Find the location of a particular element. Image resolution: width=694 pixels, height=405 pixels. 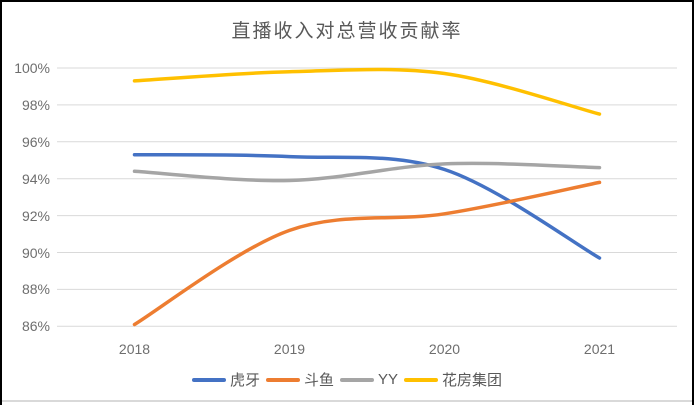

y-axis-tick-label: 86% is located at coordinates (35, 326).